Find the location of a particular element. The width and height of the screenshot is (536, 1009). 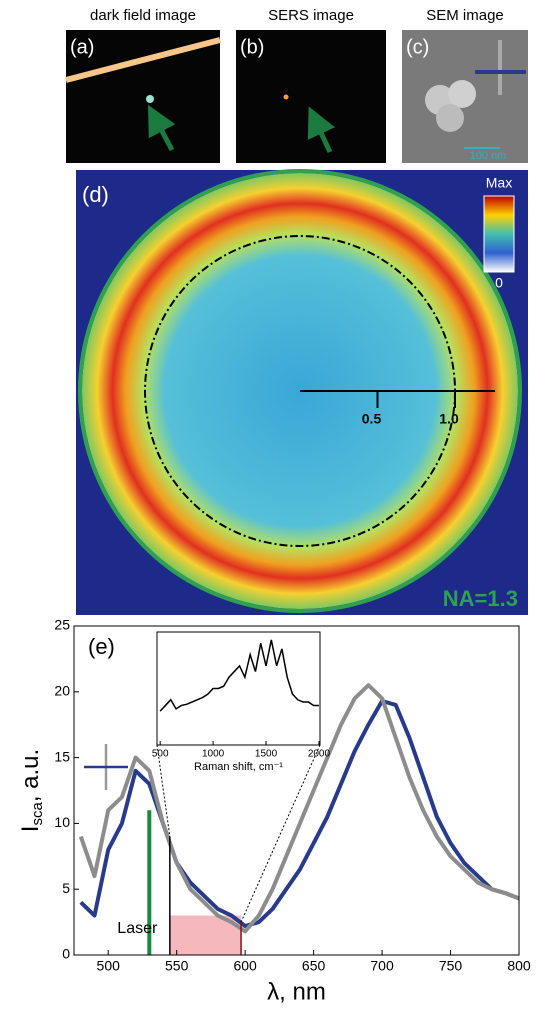

y-tick-label: 25 is located at coordinates (62, 625).